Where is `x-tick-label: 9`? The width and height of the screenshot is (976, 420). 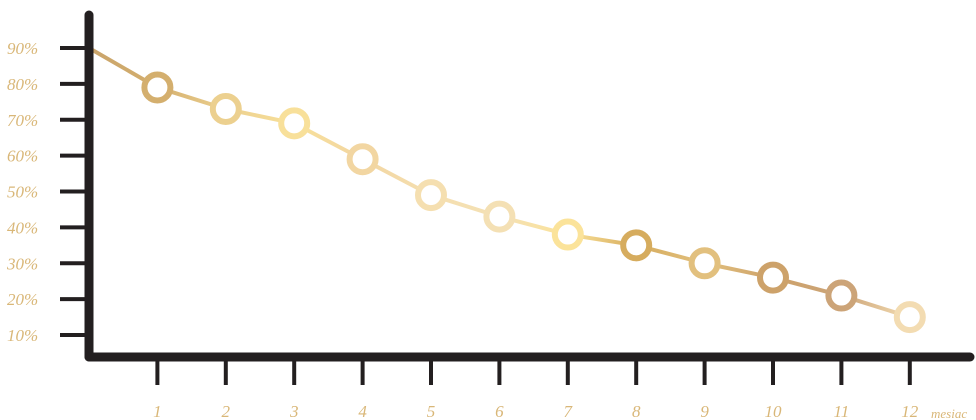
x-tick-label: 9 is located at coordinates (704, 411).